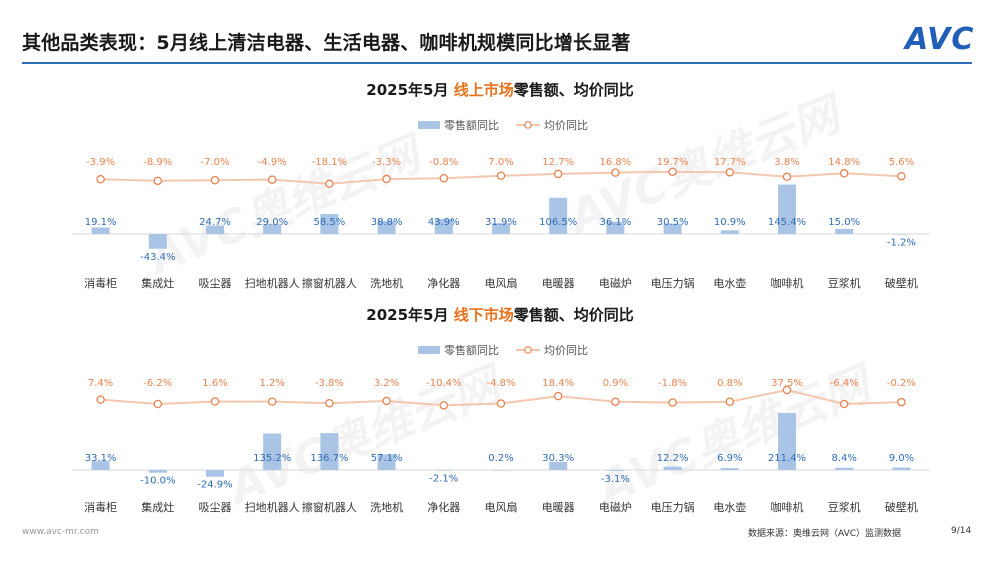  Describe the element at coordinates (501, 507) in the screenshot. I see `category-label: 电风扇` at that location.